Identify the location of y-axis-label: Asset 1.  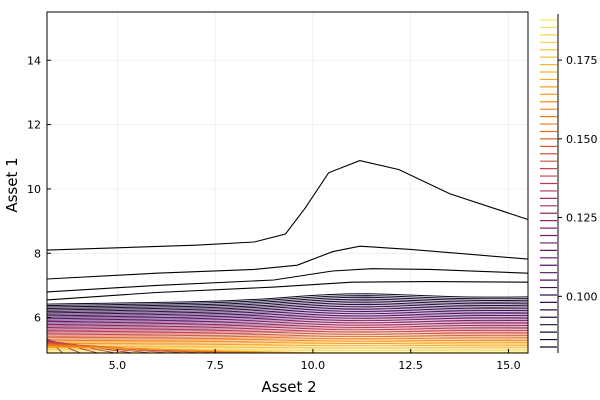
(12, 184).